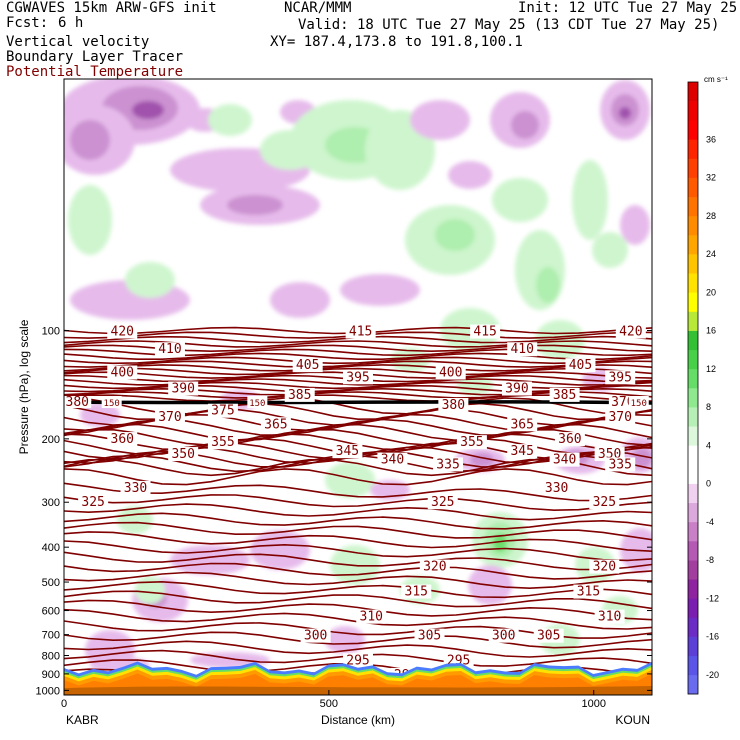 The height and width of the screenshot is (740, 740). I want to click on theta-label: 405, so click(580, 365).